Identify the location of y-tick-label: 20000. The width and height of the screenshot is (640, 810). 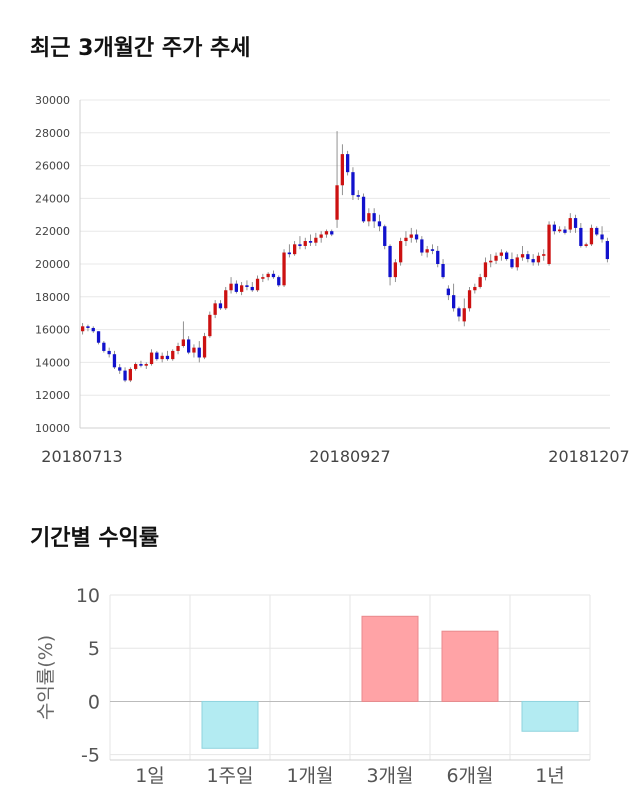
(52, 264).